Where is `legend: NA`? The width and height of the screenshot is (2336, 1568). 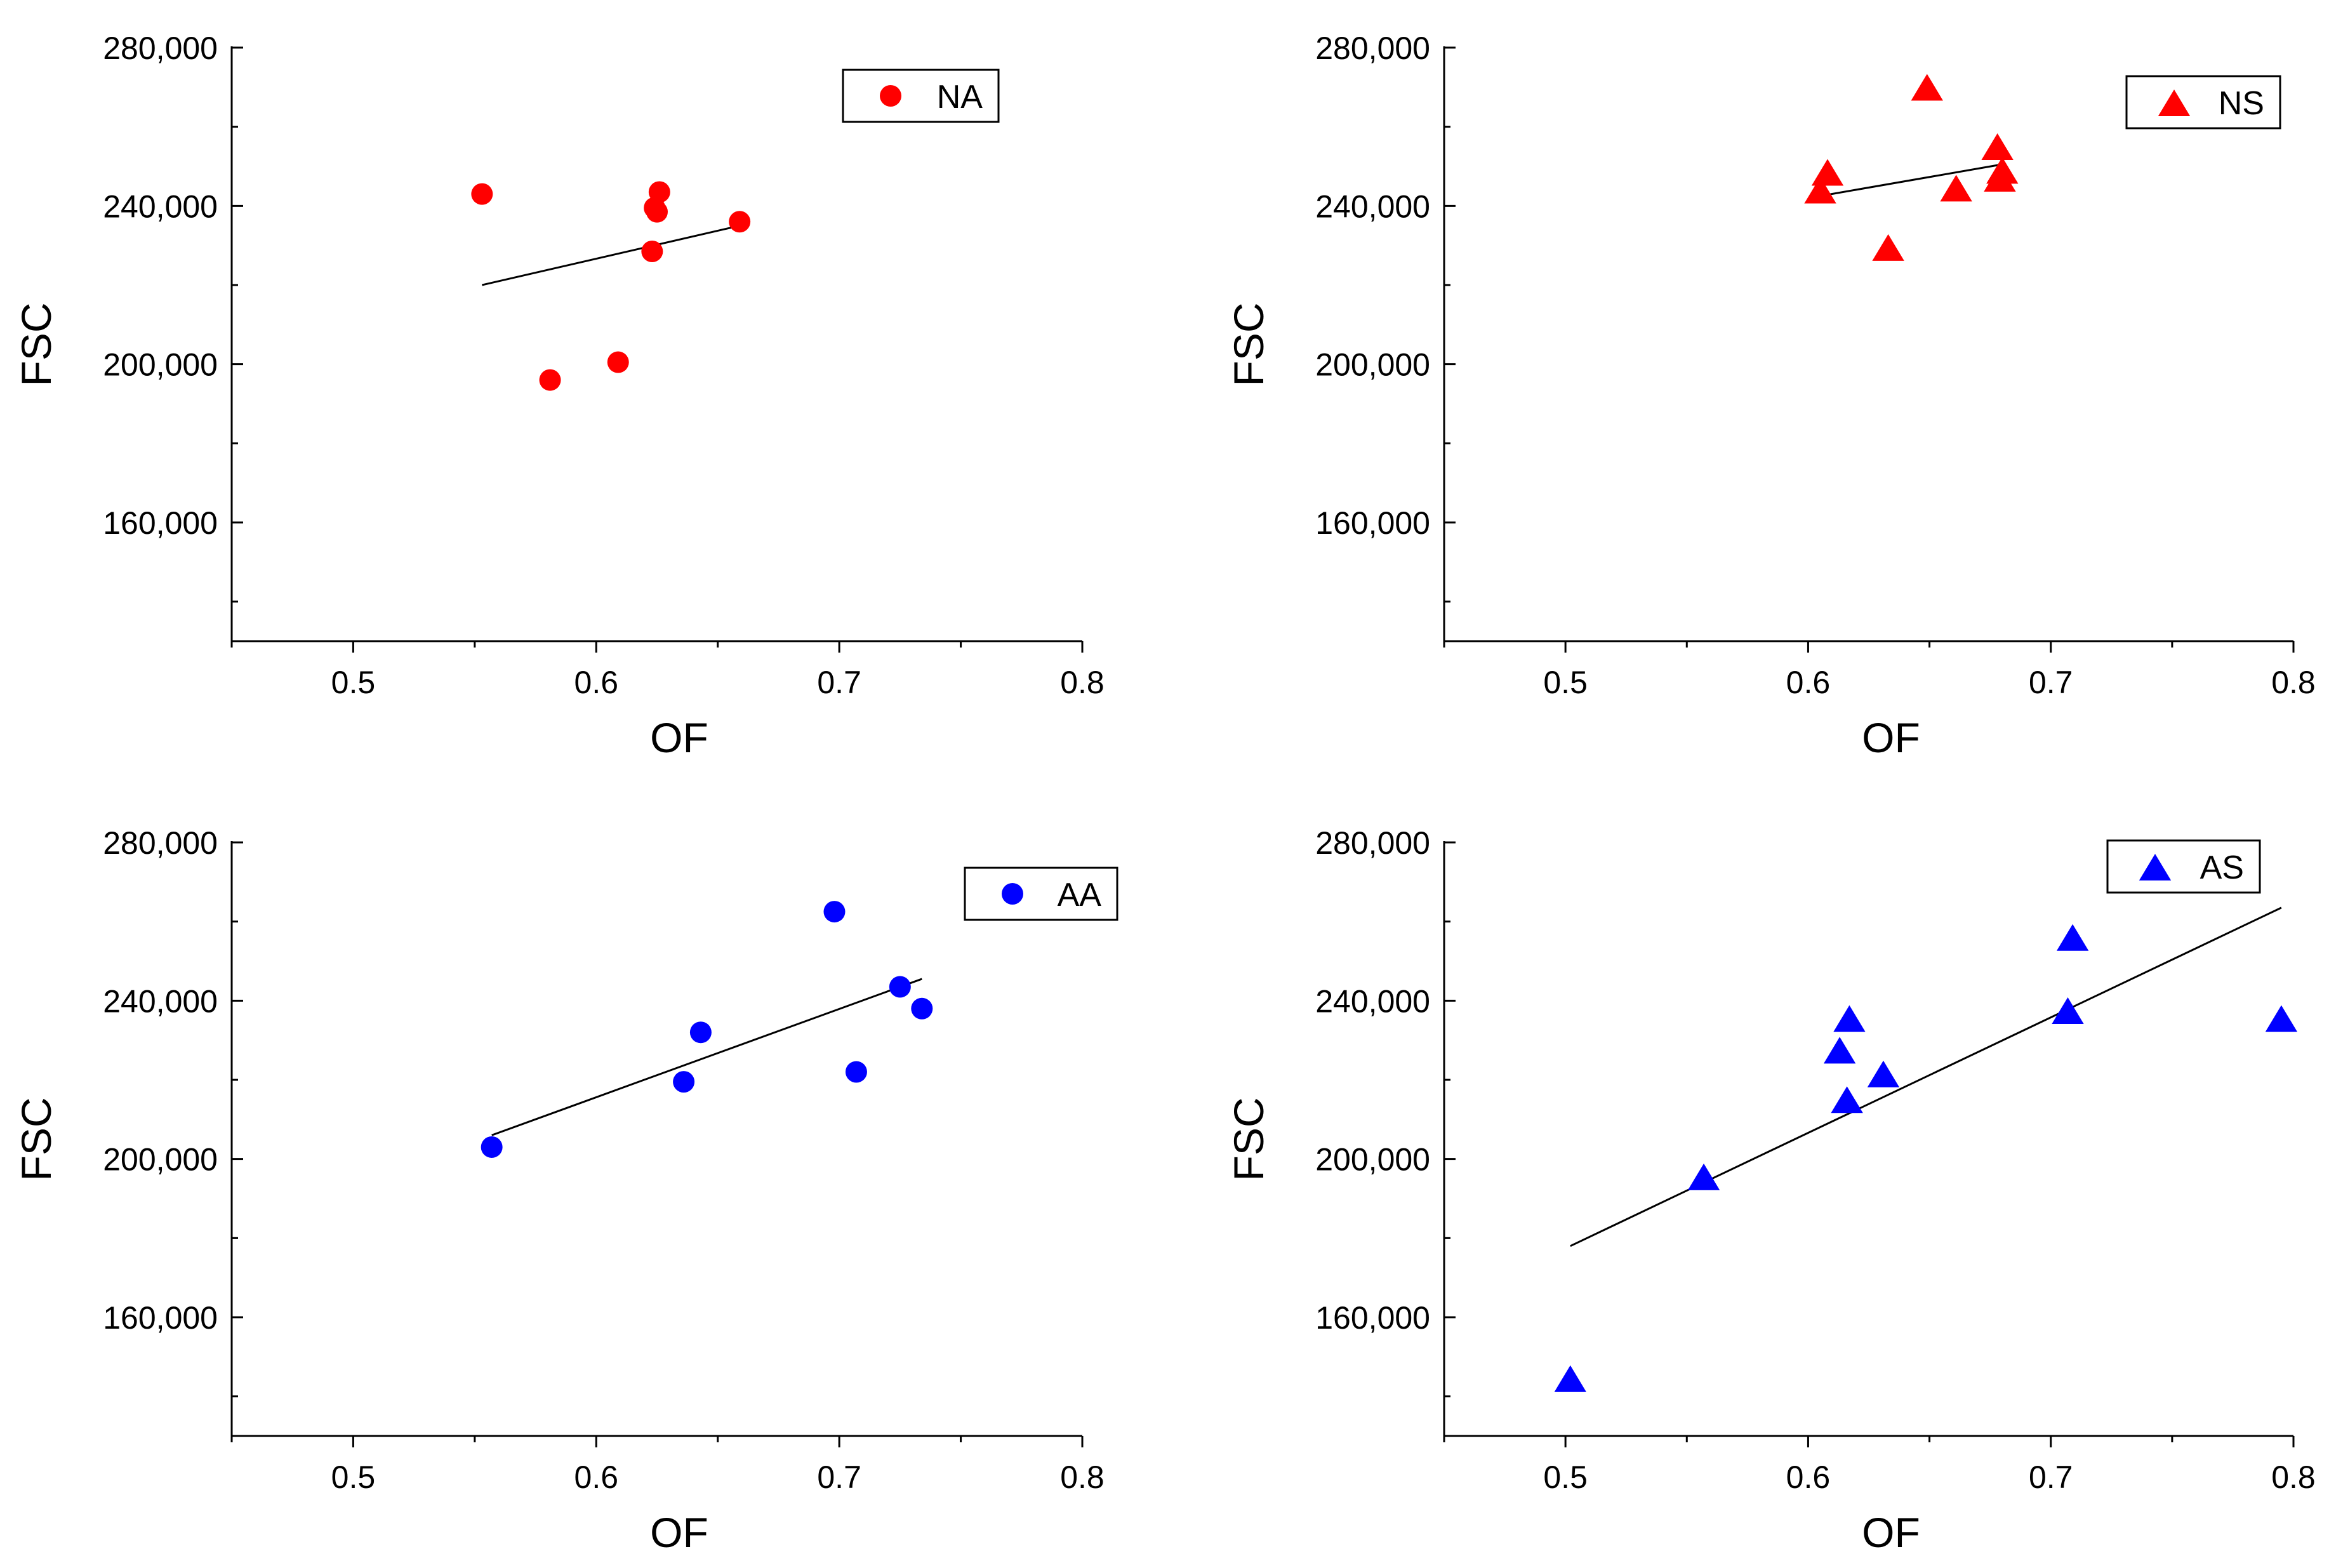 legend: NA is located at coordinates (921, 96).